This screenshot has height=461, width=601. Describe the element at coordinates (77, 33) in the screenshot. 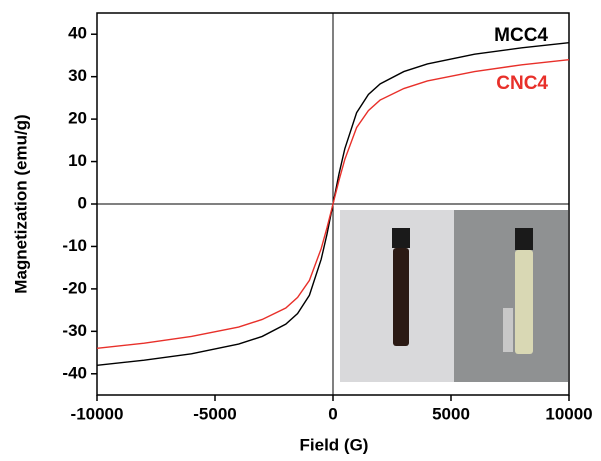

I see `y-tick-label: 40` at that location.